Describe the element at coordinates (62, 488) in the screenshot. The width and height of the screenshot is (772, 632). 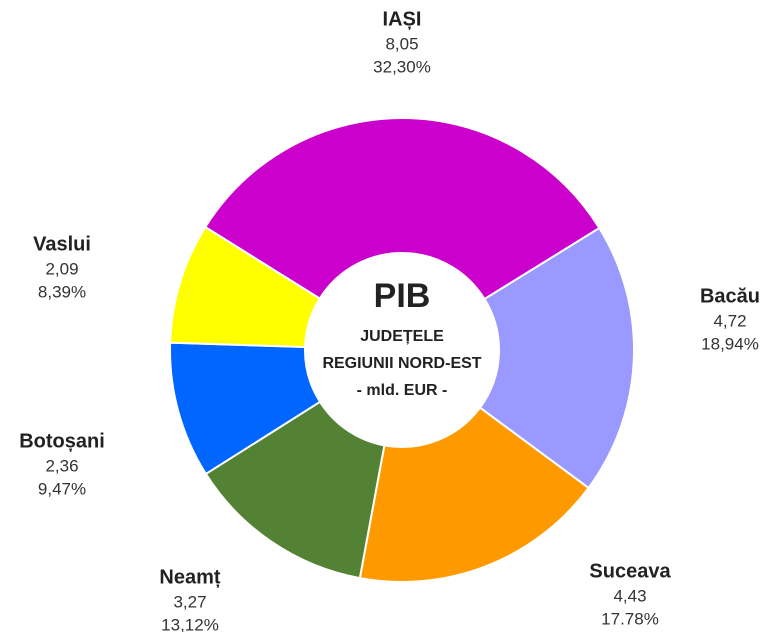
I see `percentage-label: 9,47%` at that location.